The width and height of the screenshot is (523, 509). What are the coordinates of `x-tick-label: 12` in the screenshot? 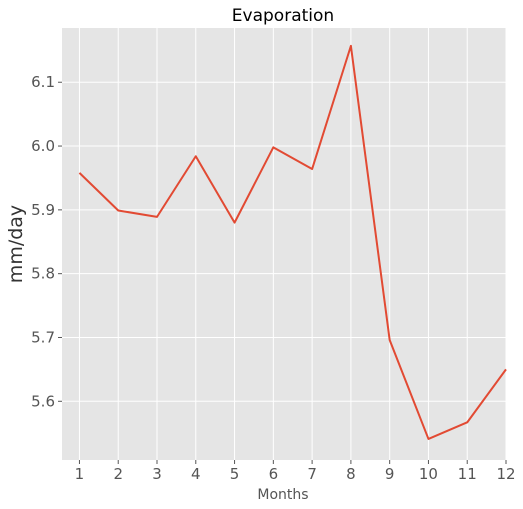 It's located at (505, 474).